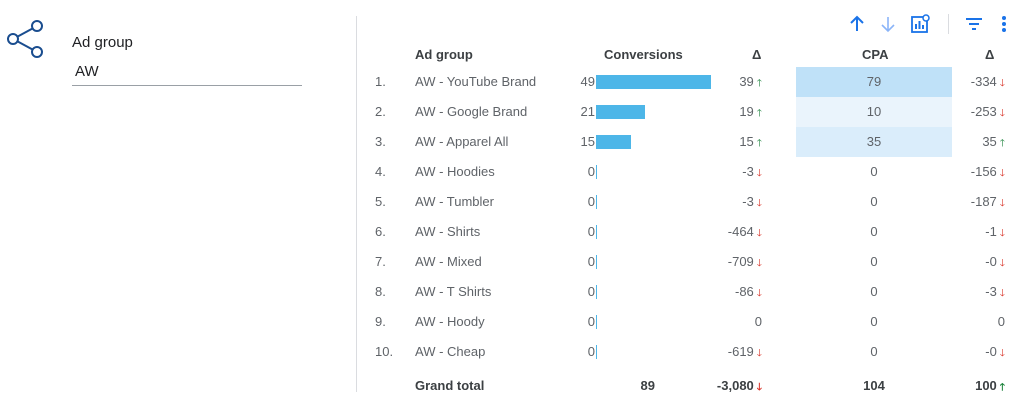 The width and height of the screenshot is (1024, 413). Describe the element at coordinates (450, 385) in the screenshot. I see `grand-total-label: Grand total` at that location.